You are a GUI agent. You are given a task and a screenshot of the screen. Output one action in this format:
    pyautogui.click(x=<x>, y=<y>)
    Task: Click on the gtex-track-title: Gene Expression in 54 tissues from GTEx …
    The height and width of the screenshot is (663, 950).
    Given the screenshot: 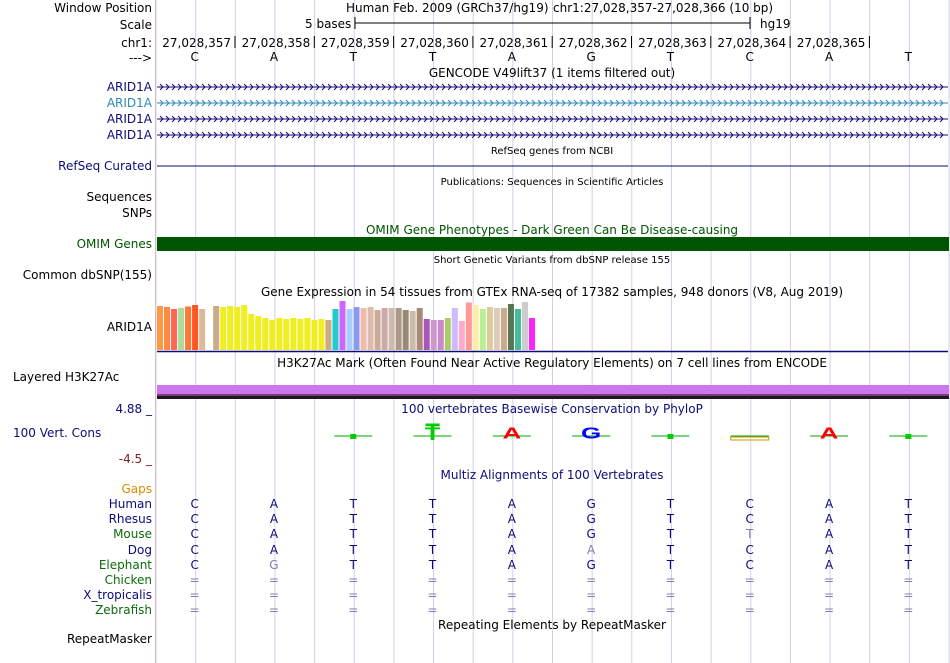 What is the action you would take?
    pyautogui.click(x=552, y=292)
    